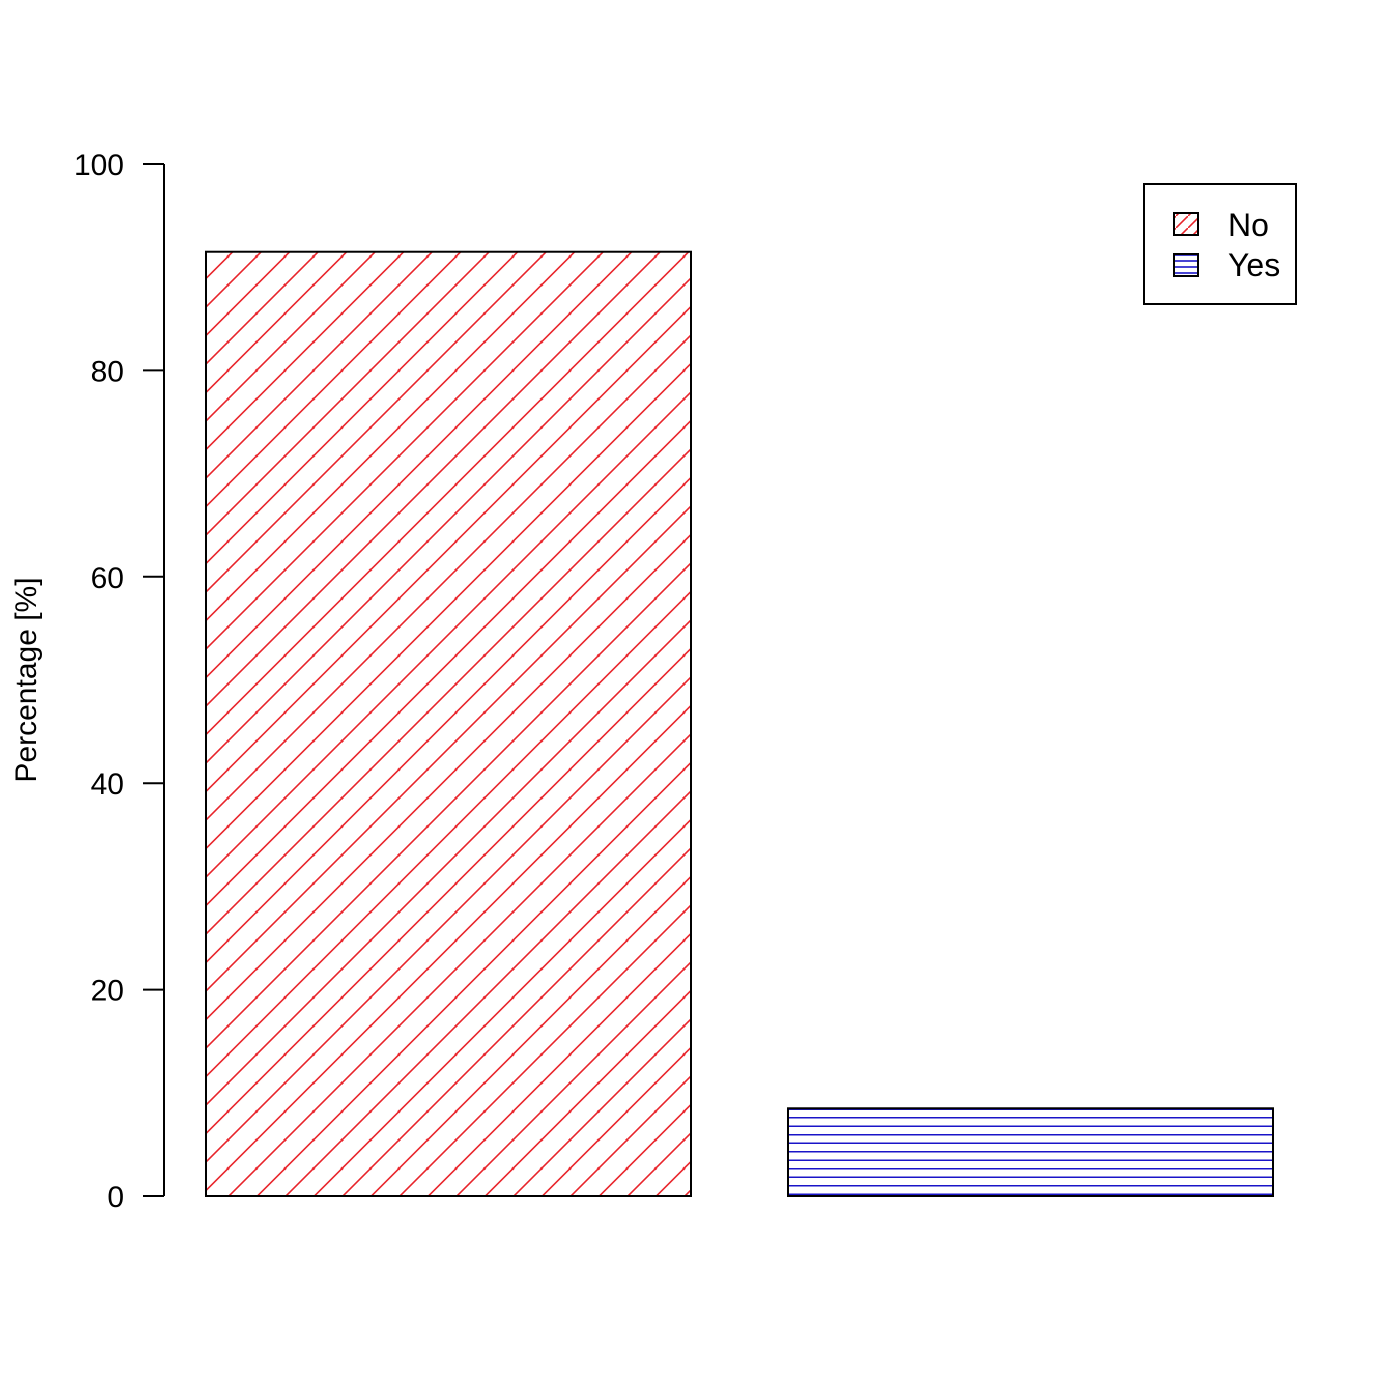 This screenshot has height=1400, width=1400. I want to click on y-tick-label: 60, so click(107, 578).